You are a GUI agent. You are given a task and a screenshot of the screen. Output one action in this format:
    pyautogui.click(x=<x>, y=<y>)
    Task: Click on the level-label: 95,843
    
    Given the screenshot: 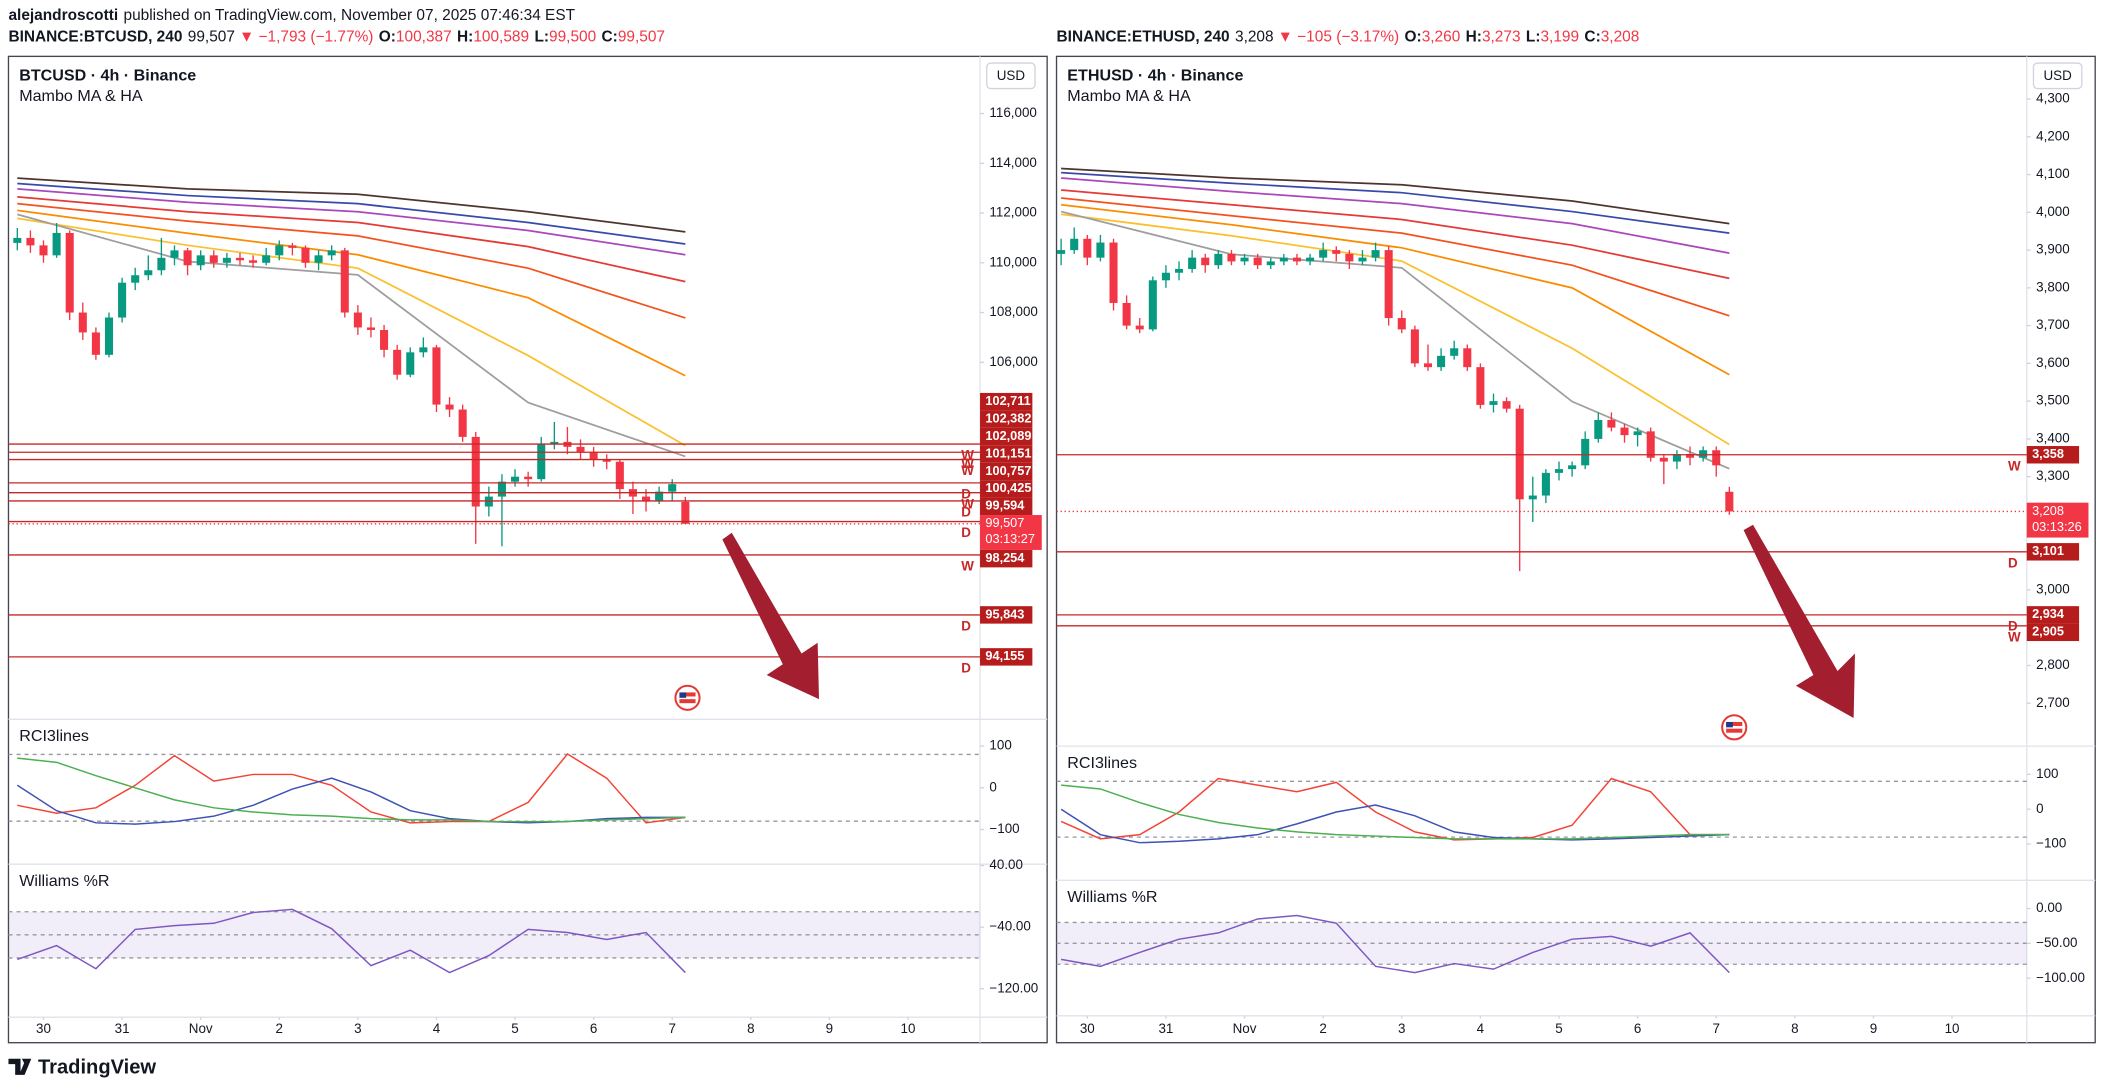 What is the action you would take?
    pyautogui.click(x=1004, y=613)
    